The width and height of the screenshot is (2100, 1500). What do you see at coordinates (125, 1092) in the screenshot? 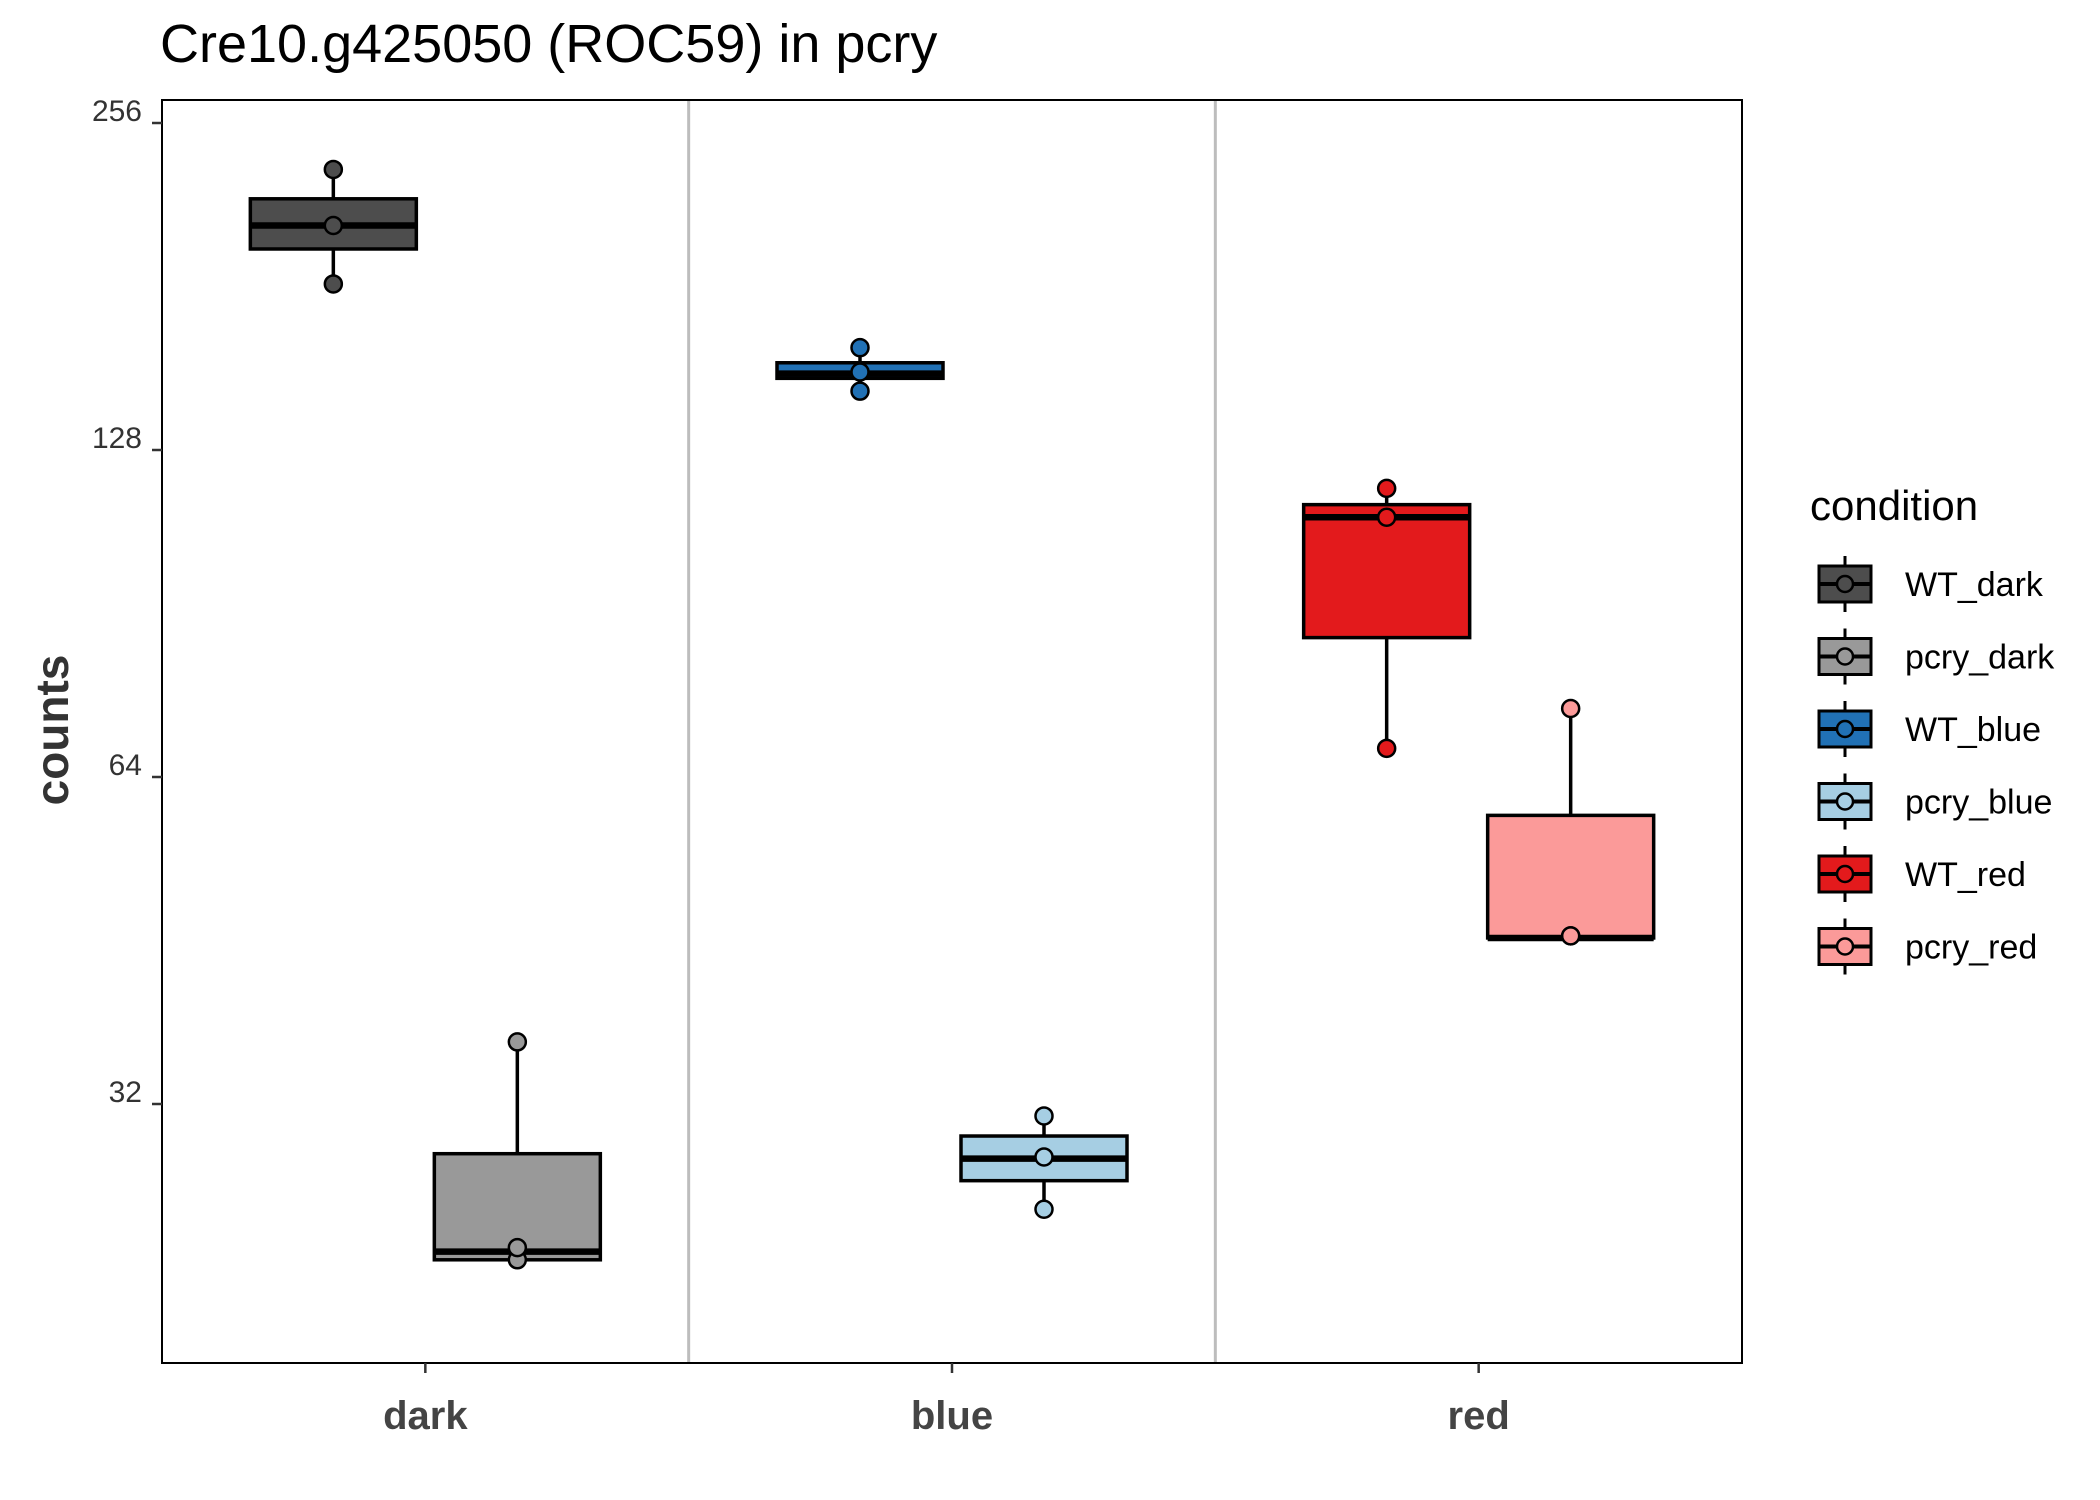
I see `y-tick-label: 32` at bounding box center [125, 1092].